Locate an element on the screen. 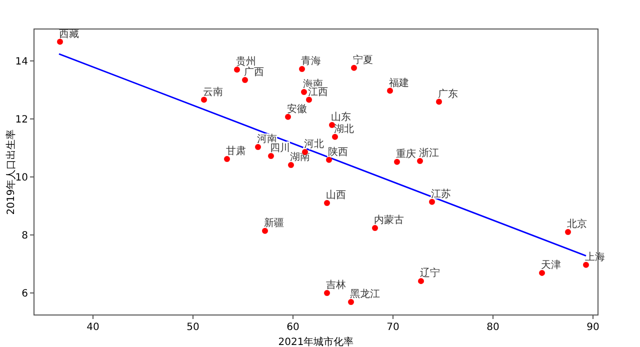 The height and width of the screenshot is (347, 640). annotation: 北京 is located at coordinates (577, 224).